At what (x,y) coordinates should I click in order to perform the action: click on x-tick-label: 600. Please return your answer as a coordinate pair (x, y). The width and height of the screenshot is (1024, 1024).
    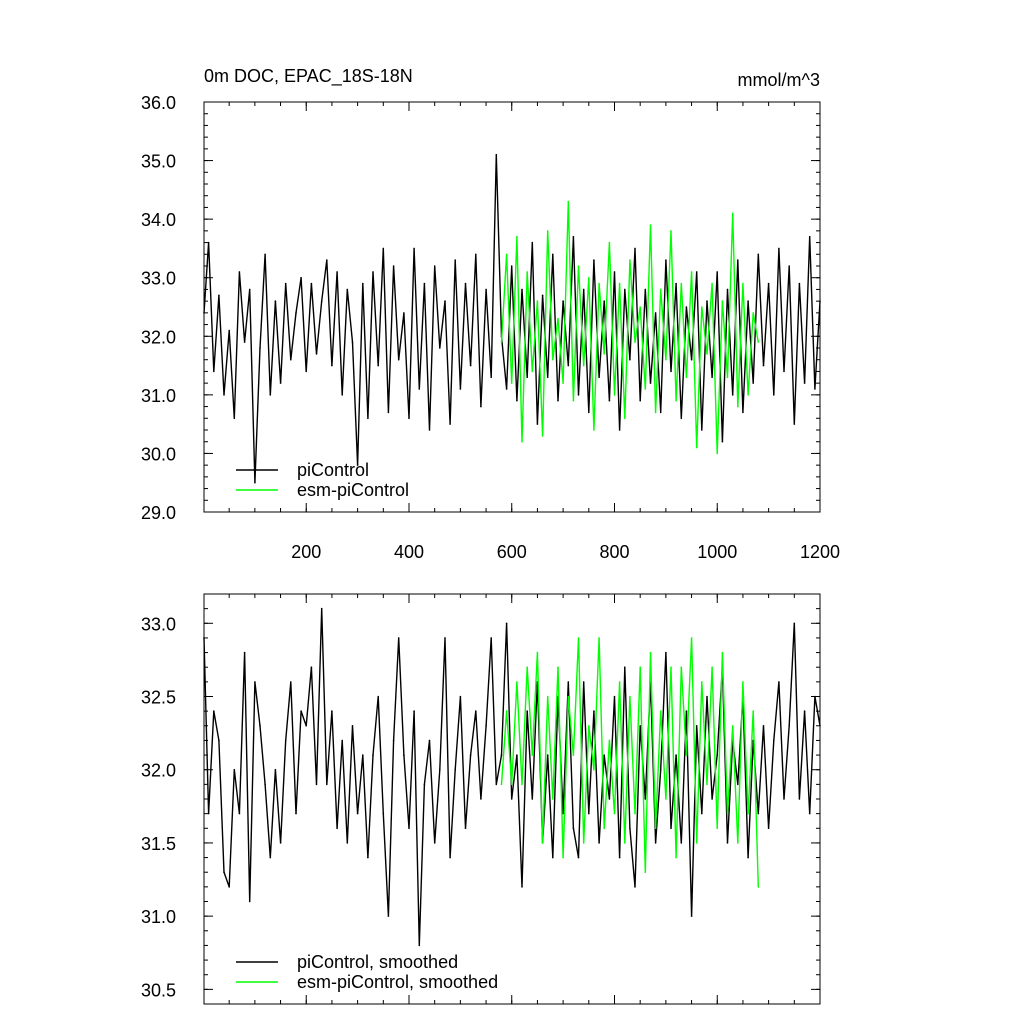
    Looking at the image, I should click on (512, 552).